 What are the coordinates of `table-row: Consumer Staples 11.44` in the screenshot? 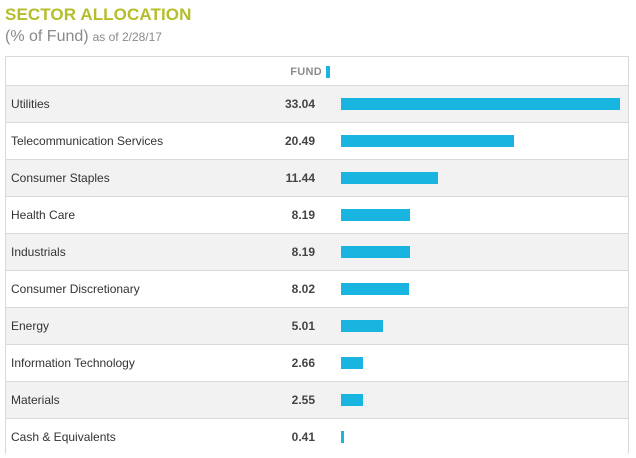 It's located at (317, 177).